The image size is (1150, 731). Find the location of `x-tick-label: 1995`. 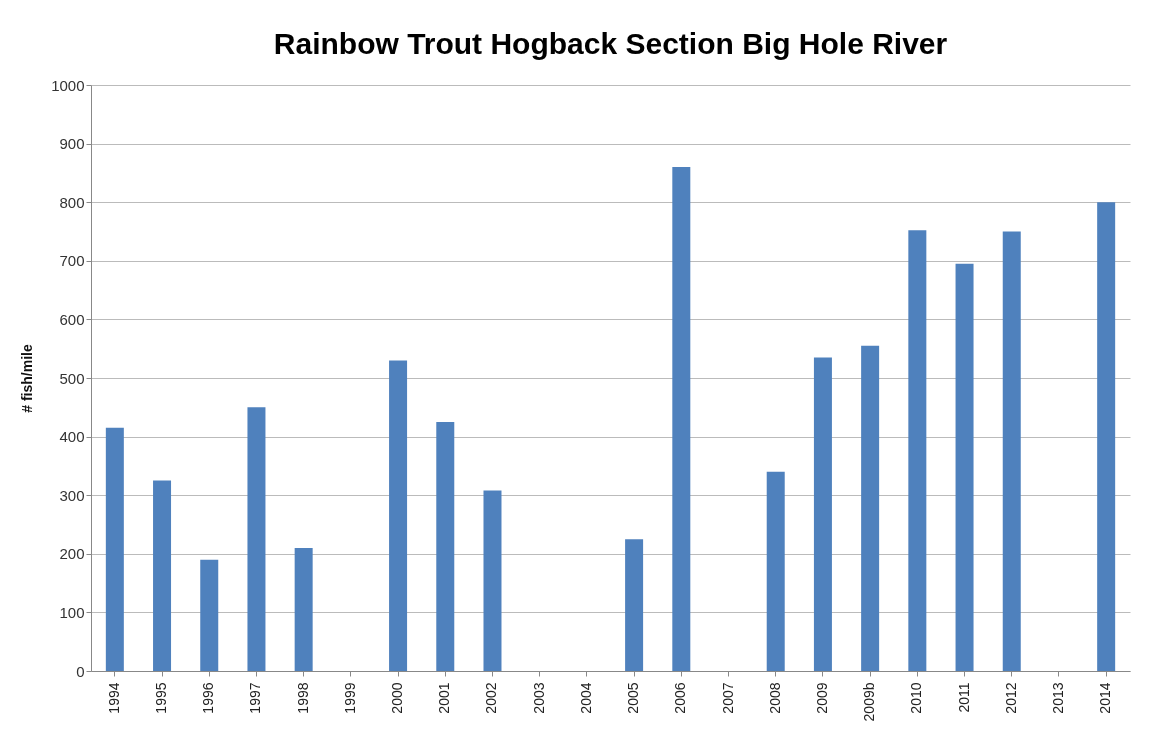

x-tick-label: 1995 is located at coordinates (161, 698).